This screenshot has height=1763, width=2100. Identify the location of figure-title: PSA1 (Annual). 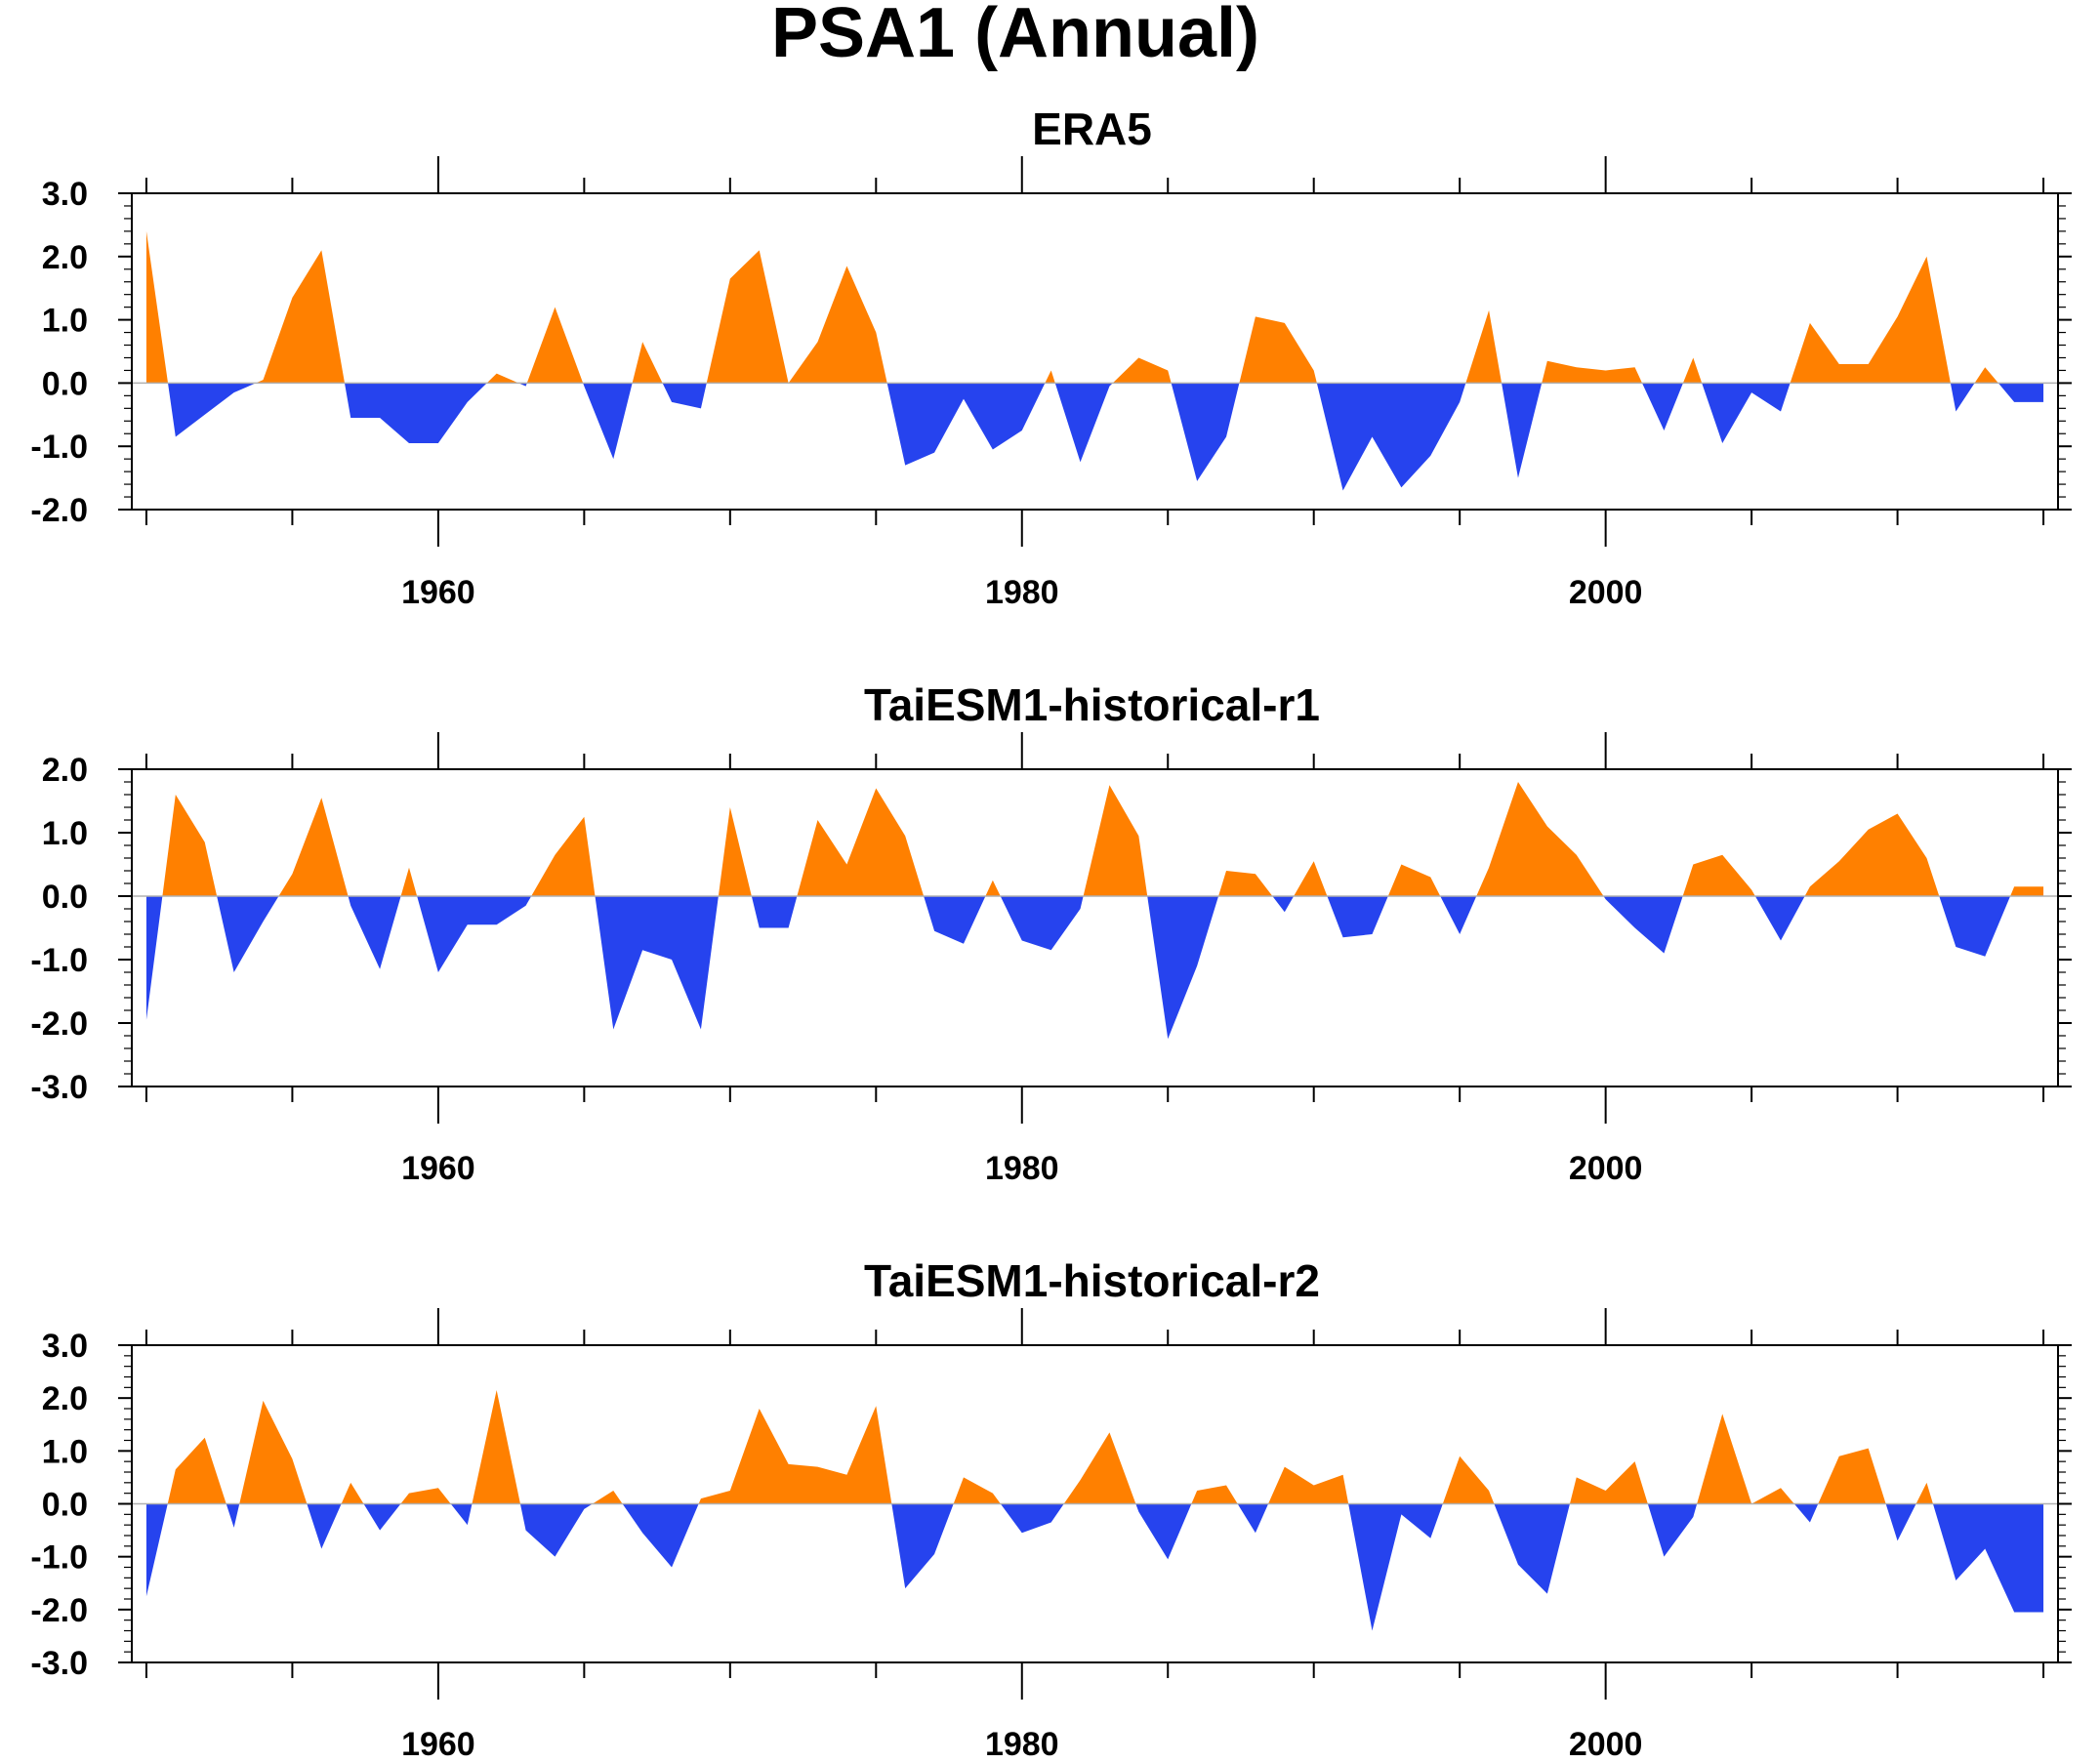
(1015, 36).